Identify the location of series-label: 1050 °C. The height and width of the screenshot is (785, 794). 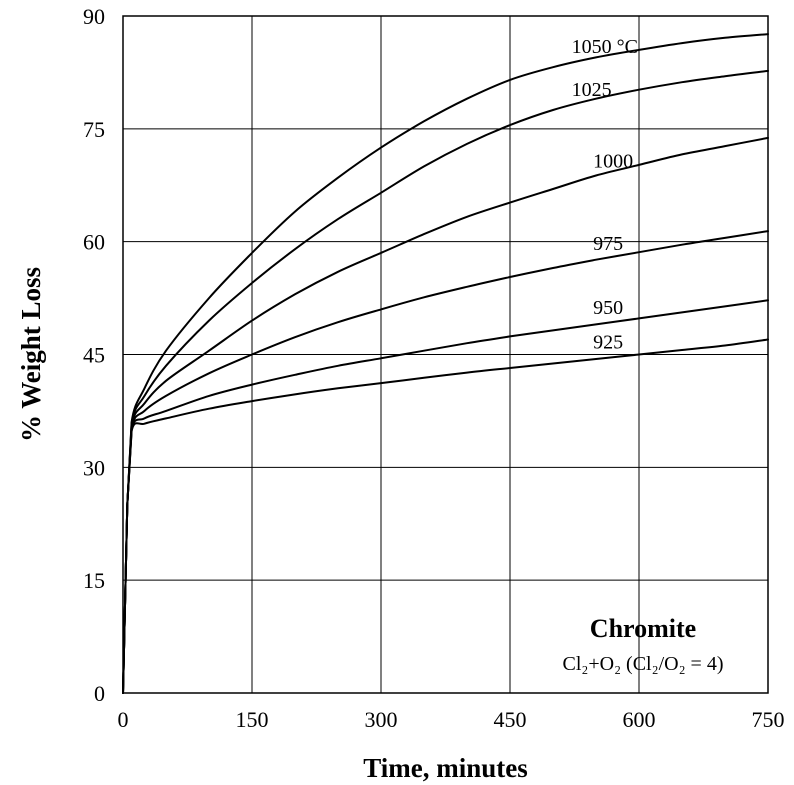
(605, 47).